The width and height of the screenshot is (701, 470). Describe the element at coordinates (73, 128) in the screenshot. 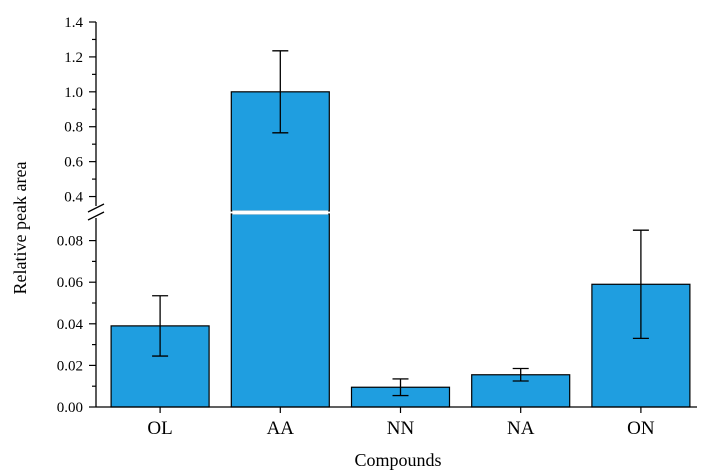

I see `y-tick-label: 0.8` at that location.